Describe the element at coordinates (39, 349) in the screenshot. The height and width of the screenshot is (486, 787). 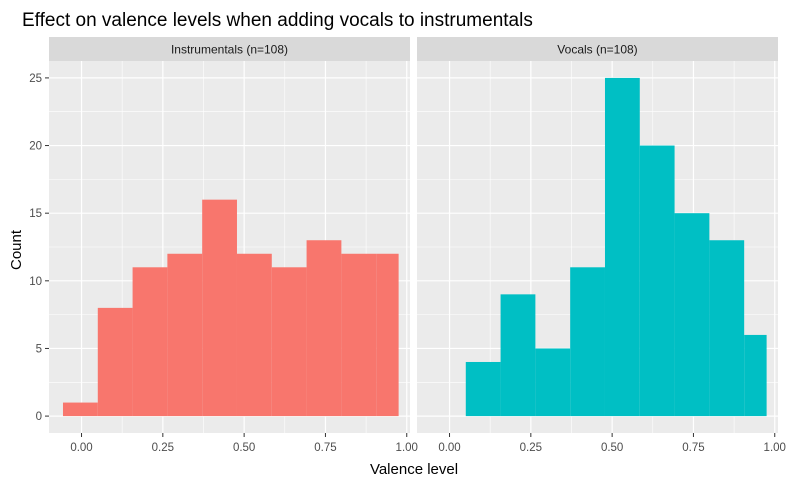
I see `y-tick-label: 5` at that location.